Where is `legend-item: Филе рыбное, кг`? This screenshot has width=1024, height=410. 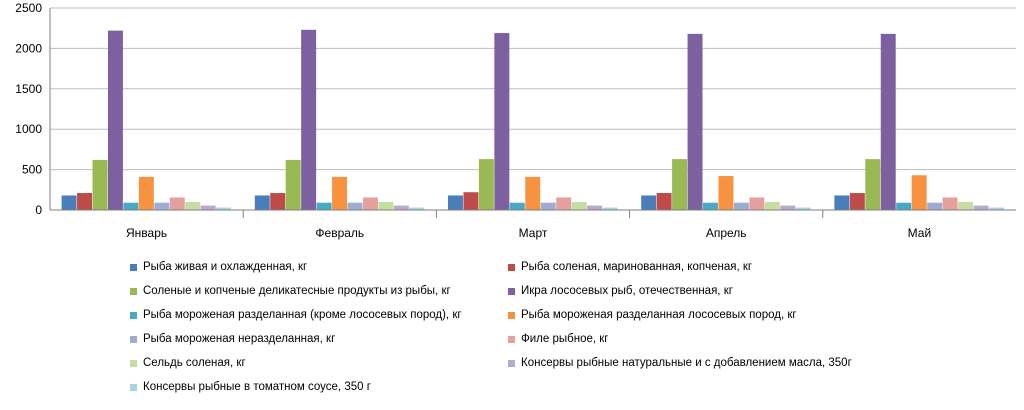 legend-item: Филе рыбное, кг is located at coordinates (558, 339).